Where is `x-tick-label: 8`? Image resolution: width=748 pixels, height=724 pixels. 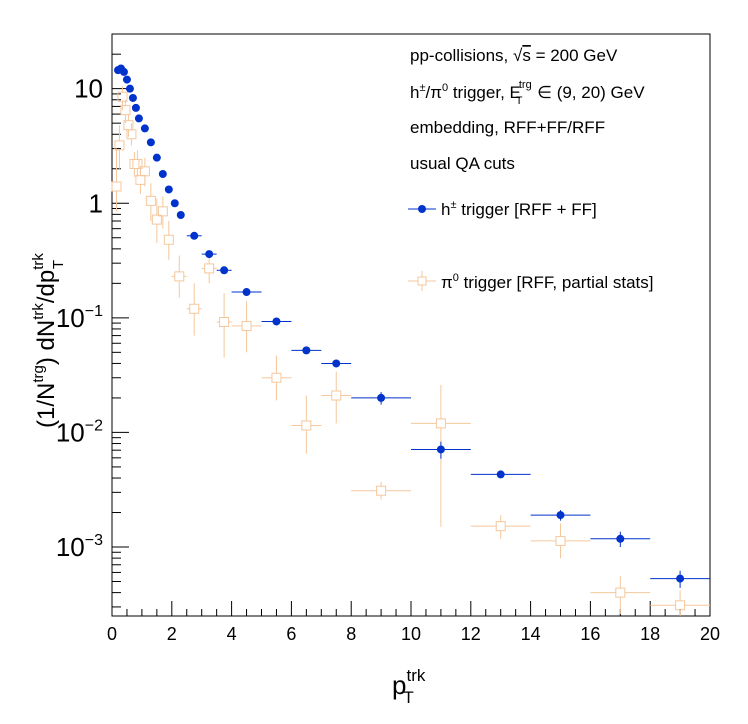
x-tick-label: 8 is located at coordinates (351, 634).